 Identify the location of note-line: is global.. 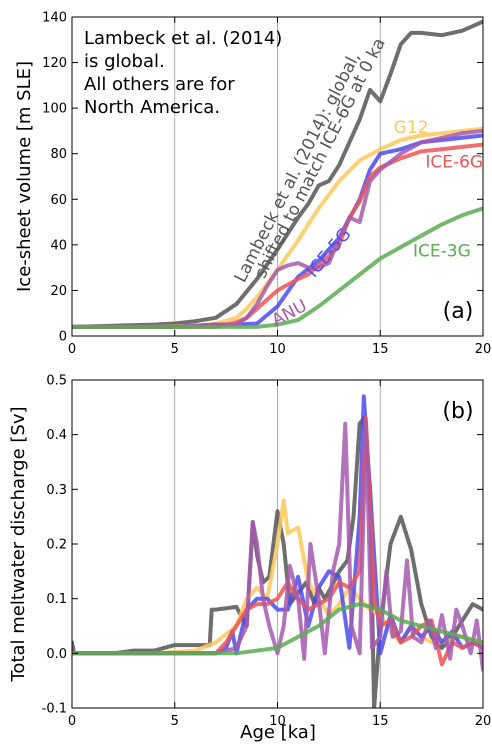
(124, 61).